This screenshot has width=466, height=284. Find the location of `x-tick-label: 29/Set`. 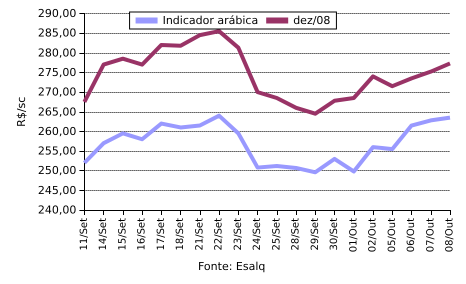

x-tick-label: 29/Set is located at coordinates (315, 234).